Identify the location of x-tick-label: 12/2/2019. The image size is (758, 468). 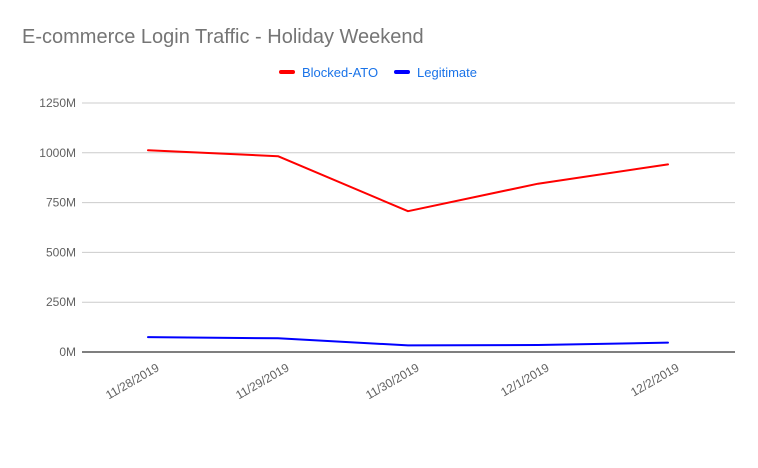
(655, 379).